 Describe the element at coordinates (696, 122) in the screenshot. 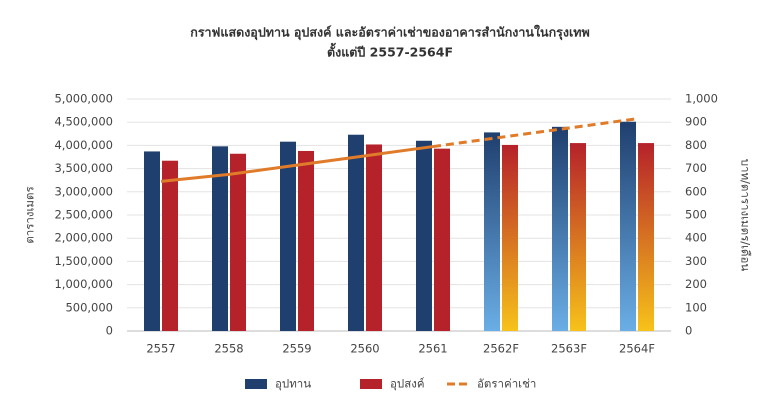

I see `y2-tick-label: 900` at that location.